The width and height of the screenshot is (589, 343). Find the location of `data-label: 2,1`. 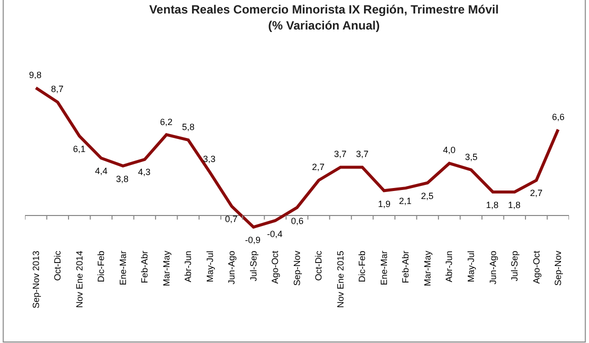

data-label: 2,1 is located at coordinates (405, 201).